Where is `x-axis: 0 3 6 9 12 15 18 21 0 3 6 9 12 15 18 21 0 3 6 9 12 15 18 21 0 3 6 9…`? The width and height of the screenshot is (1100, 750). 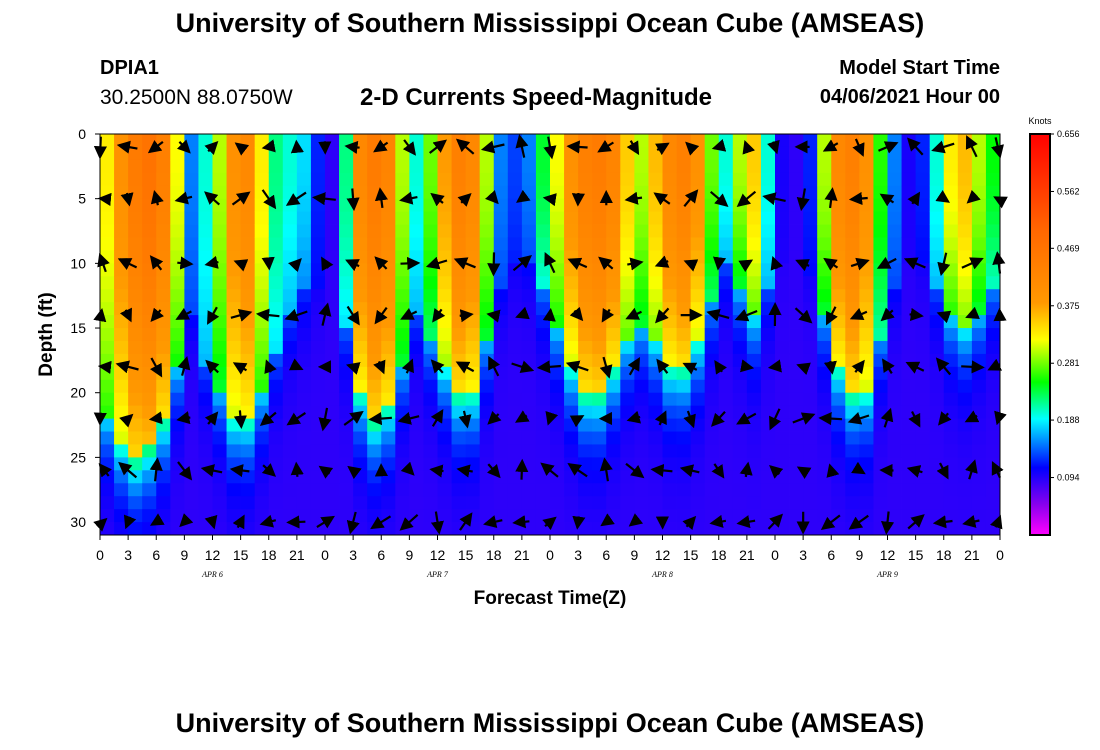
x-axis: 0 3 6 9 12 15 18 21 0 3 6 9 12 15 18 21 0 3 6 9 12 15 18 21 0 3 6 9… is located at coordinates (550, 549).